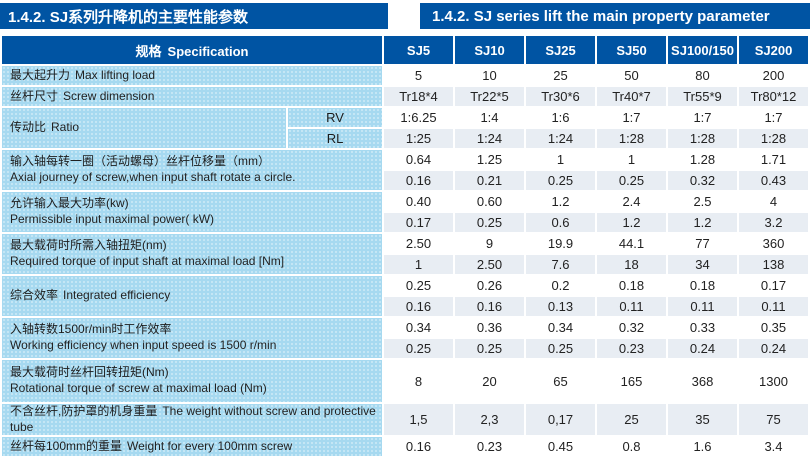 The image size is (810, 464). What do you see at coordinates (148, 51) in the screenshot?
I see `spec-header-zh: 规格` at bounding box center [148, 51].